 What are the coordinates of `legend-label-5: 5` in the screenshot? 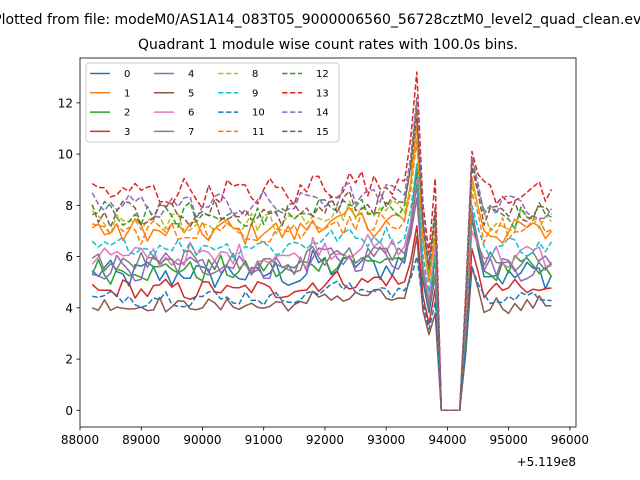 It's located at (191, 93).